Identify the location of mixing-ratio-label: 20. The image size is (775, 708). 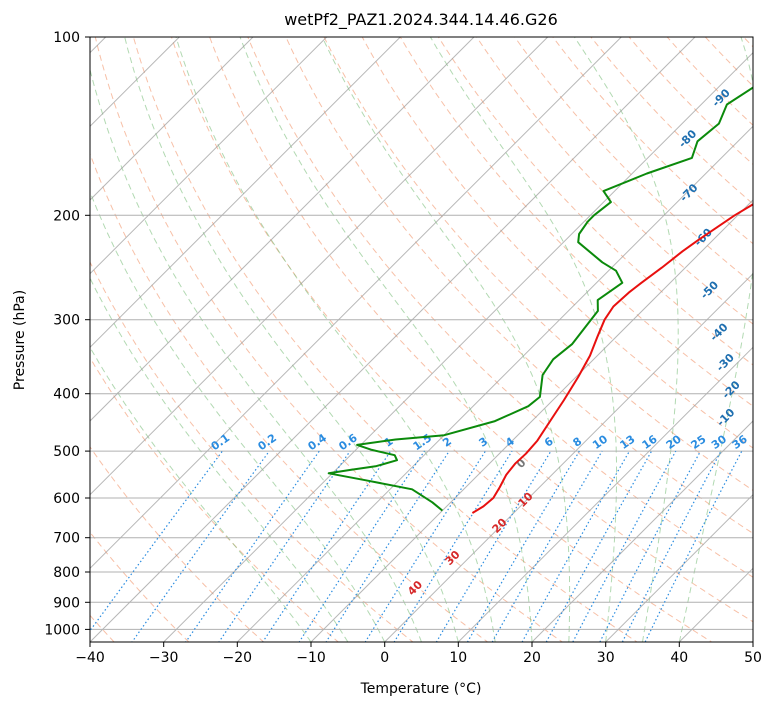
(674, 442).